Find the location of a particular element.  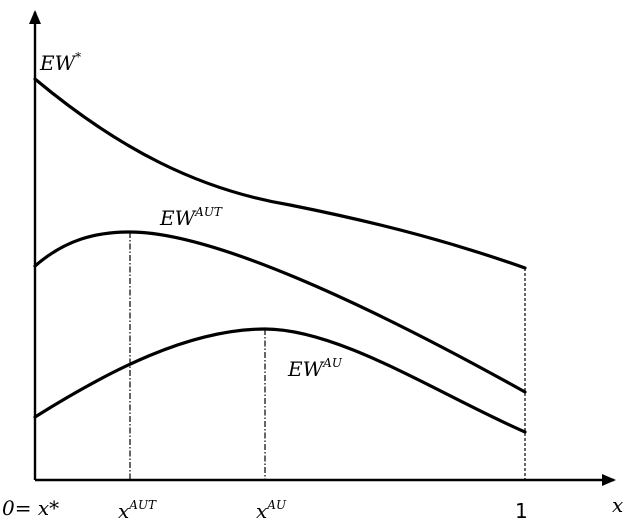

ew-star-label: EW* is located at coordinates (60, 62).